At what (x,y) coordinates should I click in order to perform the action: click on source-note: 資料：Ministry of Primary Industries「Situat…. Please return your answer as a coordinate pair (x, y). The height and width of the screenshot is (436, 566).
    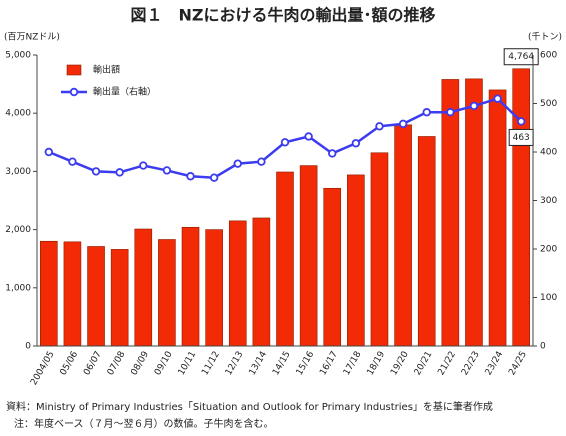
    Looking at the image, I should click on (249, 406).